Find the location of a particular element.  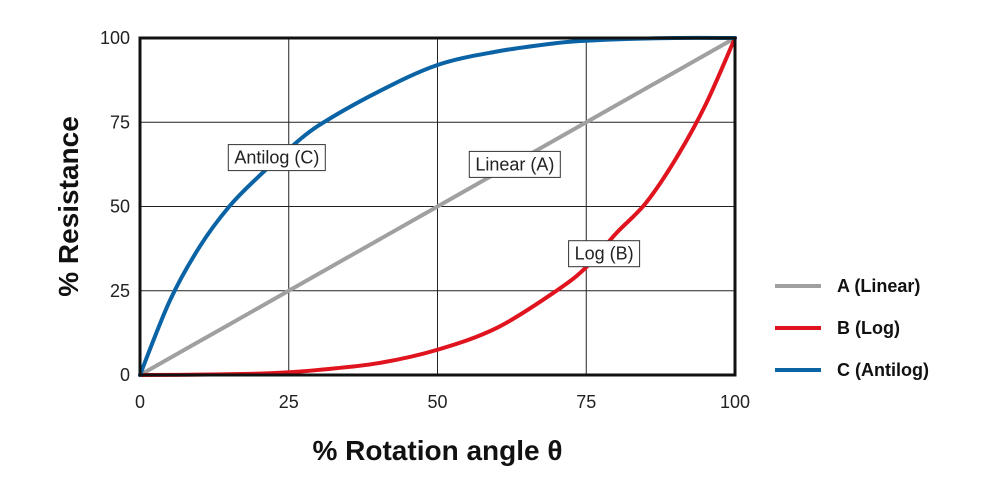

y-axis-title: % Resistance is located at coordinates (68, 206).